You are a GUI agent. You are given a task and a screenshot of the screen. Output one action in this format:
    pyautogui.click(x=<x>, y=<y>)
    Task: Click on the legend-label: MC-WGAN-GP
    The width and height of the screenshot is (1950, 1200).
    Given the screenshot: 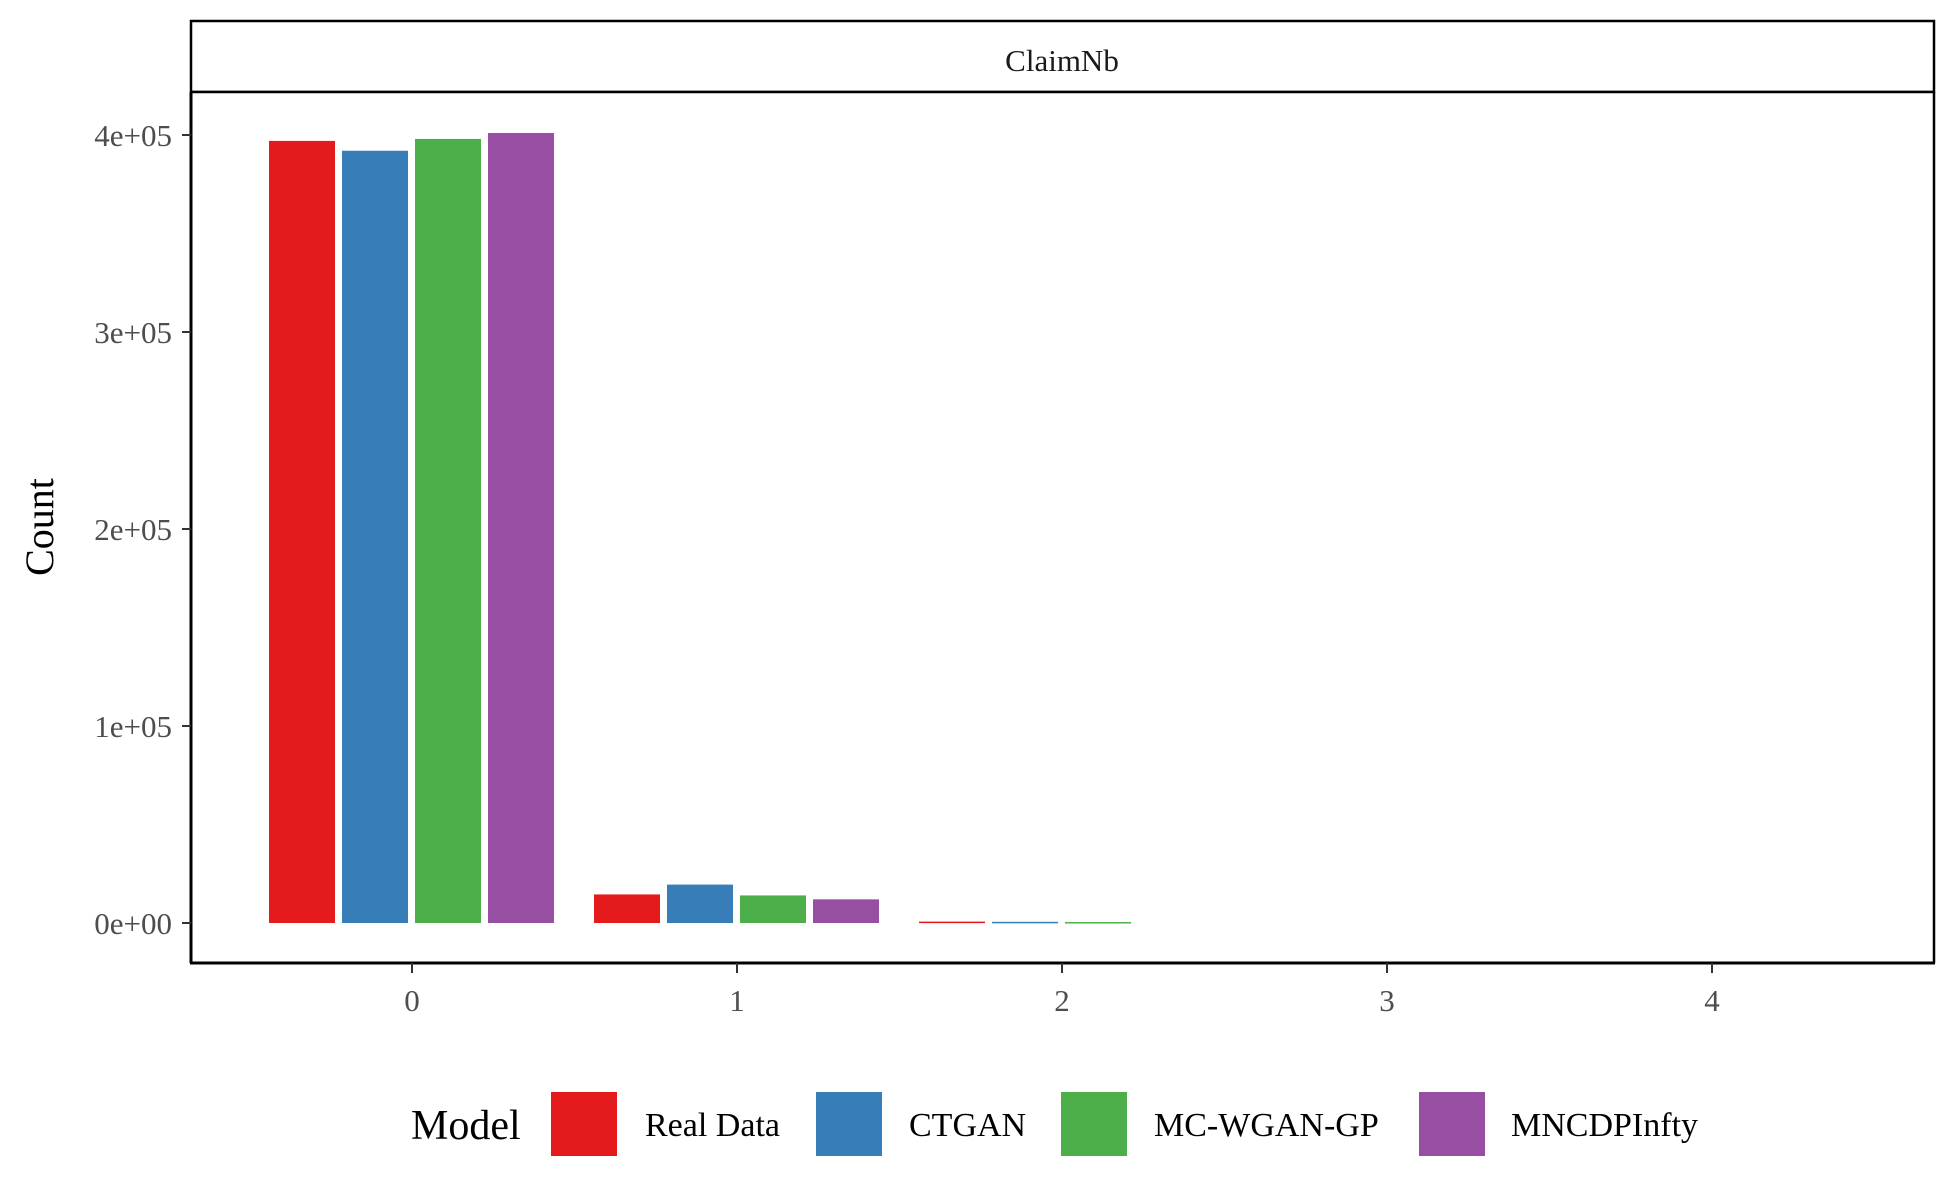 What is the action you would take?
    pyautogui.click(x=1266, y=1125)
    